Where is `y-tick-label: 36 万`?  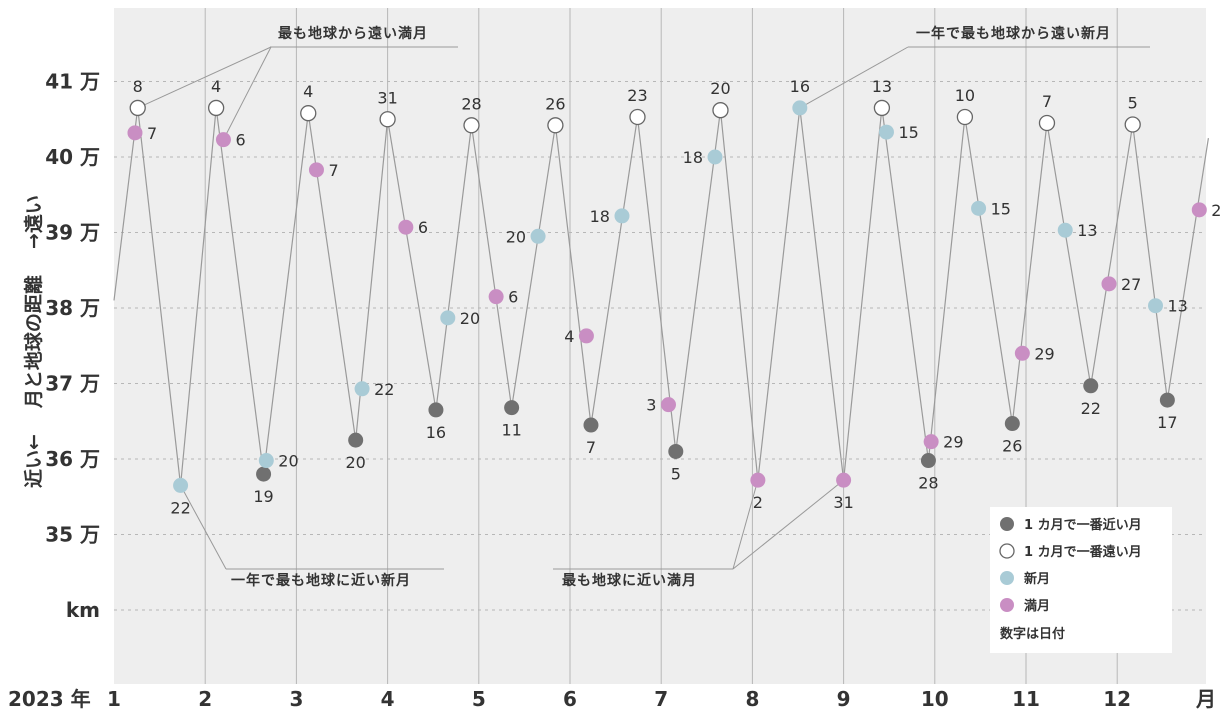
y-tick-label: 36 万 is located at coordinates (72, 459).